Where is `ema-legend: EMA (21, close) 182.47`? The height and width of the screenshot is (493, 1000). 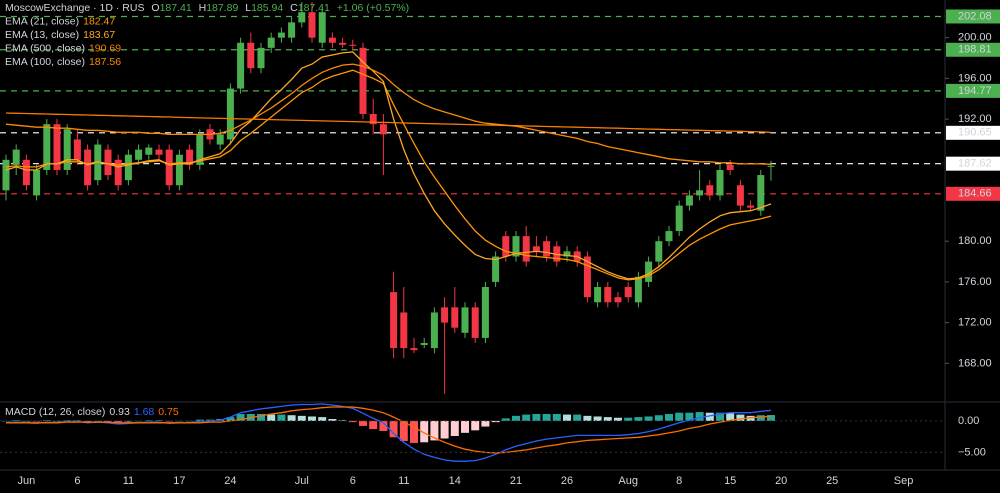 ema-legend: EMA (21, close) 182.47 is located at coordinates (60, 21).